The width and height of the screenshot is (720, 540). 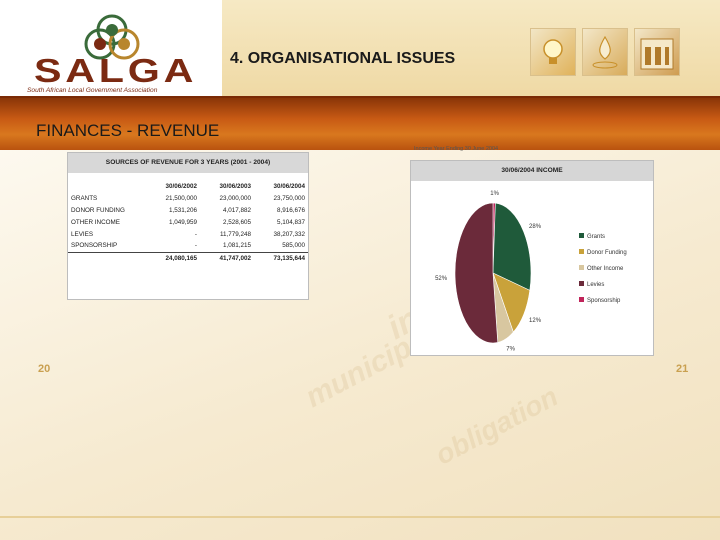 What do you see at coordinates (112, 37) in the screenshot?
I see `salga-logo-emblem` at bounding box center [112, 37].